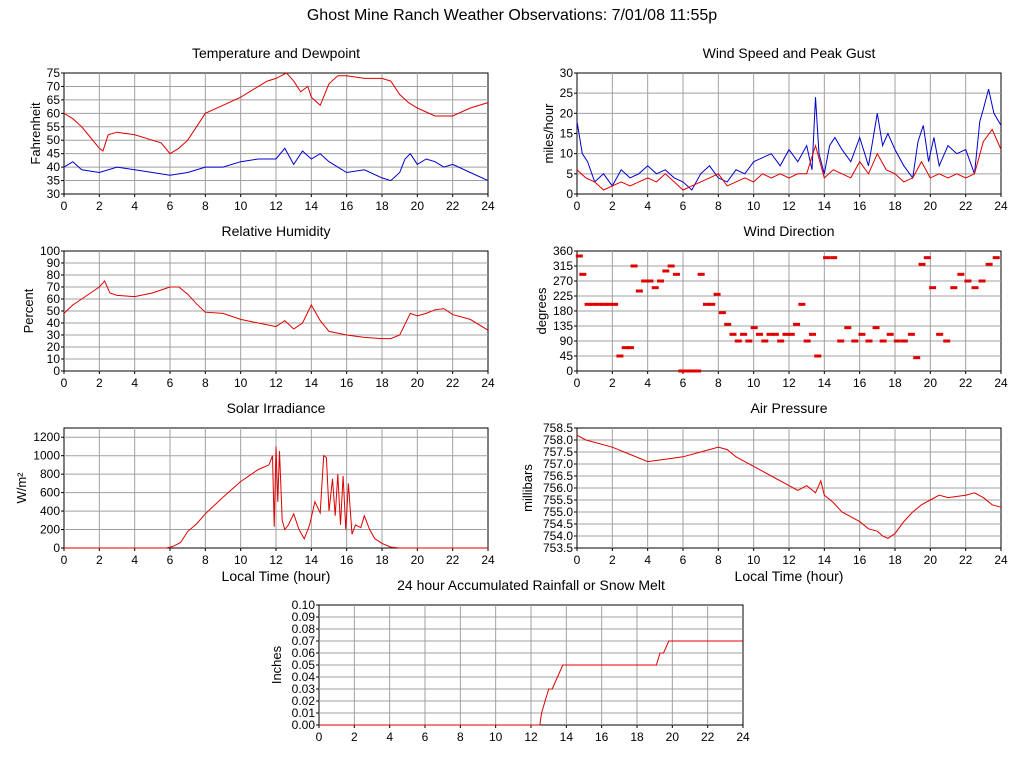 Image resolution: width=1024 pixels, height=768 pixels. Describe the element at coordinates (563, 296) in the screenshot. I see `y-tick-label: 225` at that location.